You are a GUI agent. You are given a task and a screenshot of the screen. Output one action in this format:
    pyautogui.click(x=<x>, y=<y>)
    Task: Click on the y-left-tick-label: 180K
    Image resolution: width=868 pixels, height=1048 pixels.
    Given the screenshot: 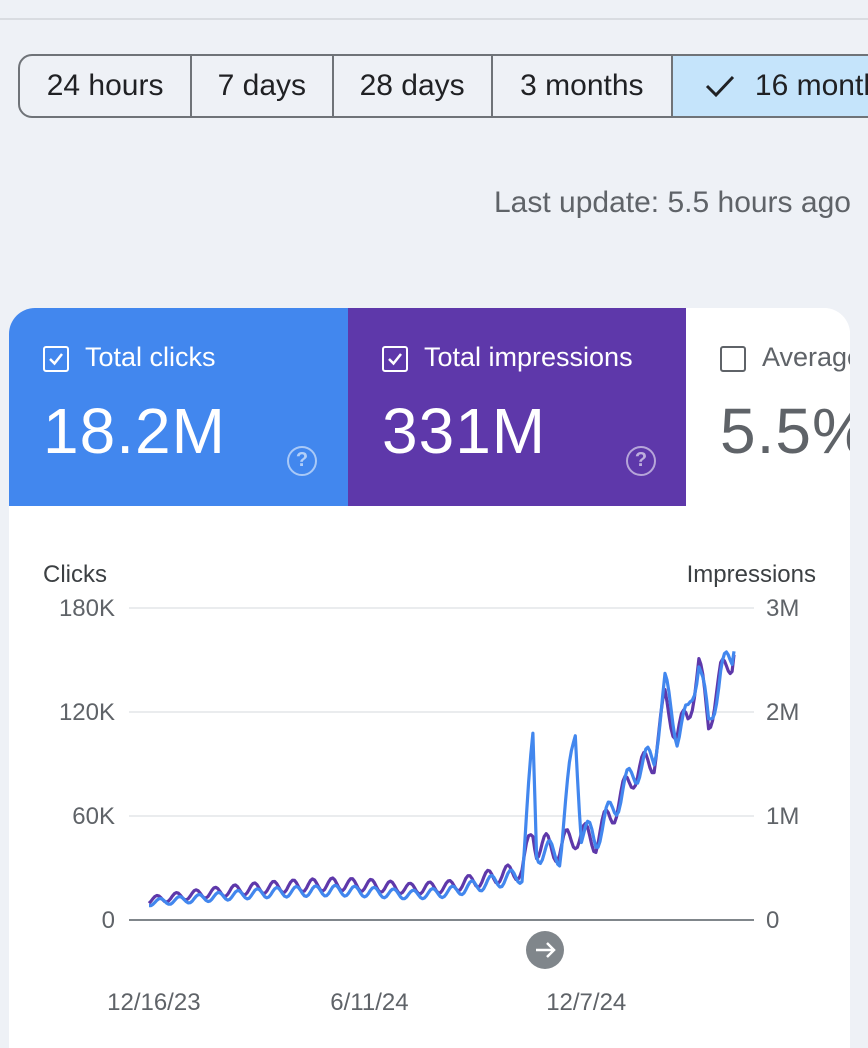 What is the action you would take?
    pyautogui.click(x=87, y=608)
    